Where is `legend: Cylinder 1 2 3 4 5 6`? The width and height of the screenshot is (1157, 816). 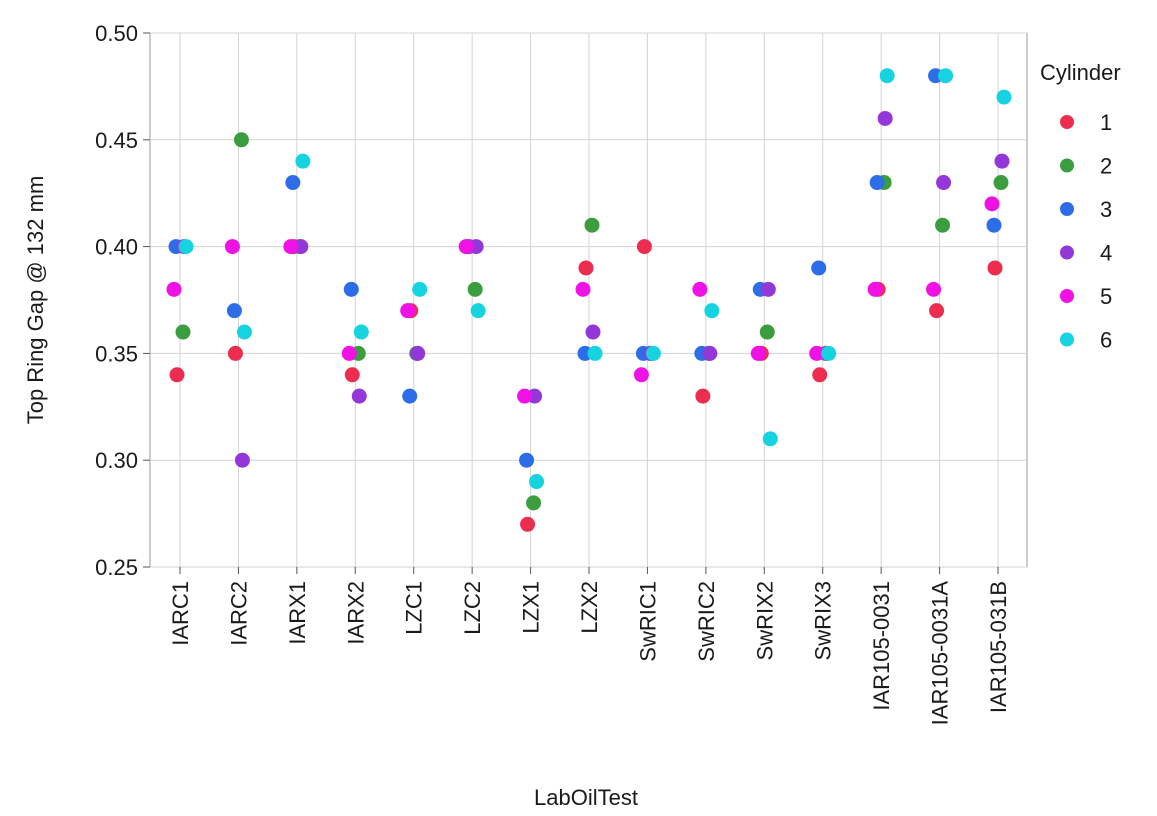
legend: Cylinder 1 2 3 4 5 6 is located at coordinates (1080, 206).